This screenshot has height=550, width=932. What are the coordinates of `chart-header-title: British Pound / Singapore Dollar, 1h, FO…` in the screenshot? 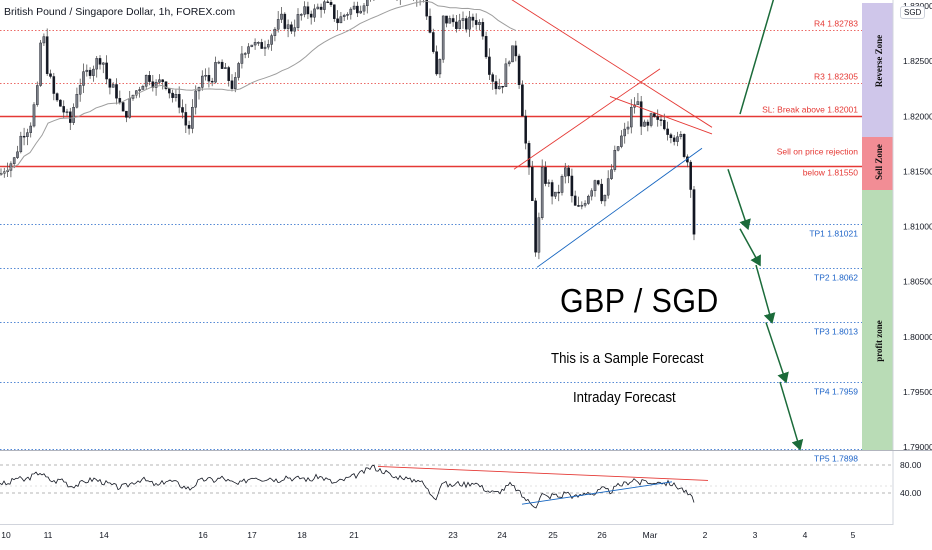 It's located at (120, 12).